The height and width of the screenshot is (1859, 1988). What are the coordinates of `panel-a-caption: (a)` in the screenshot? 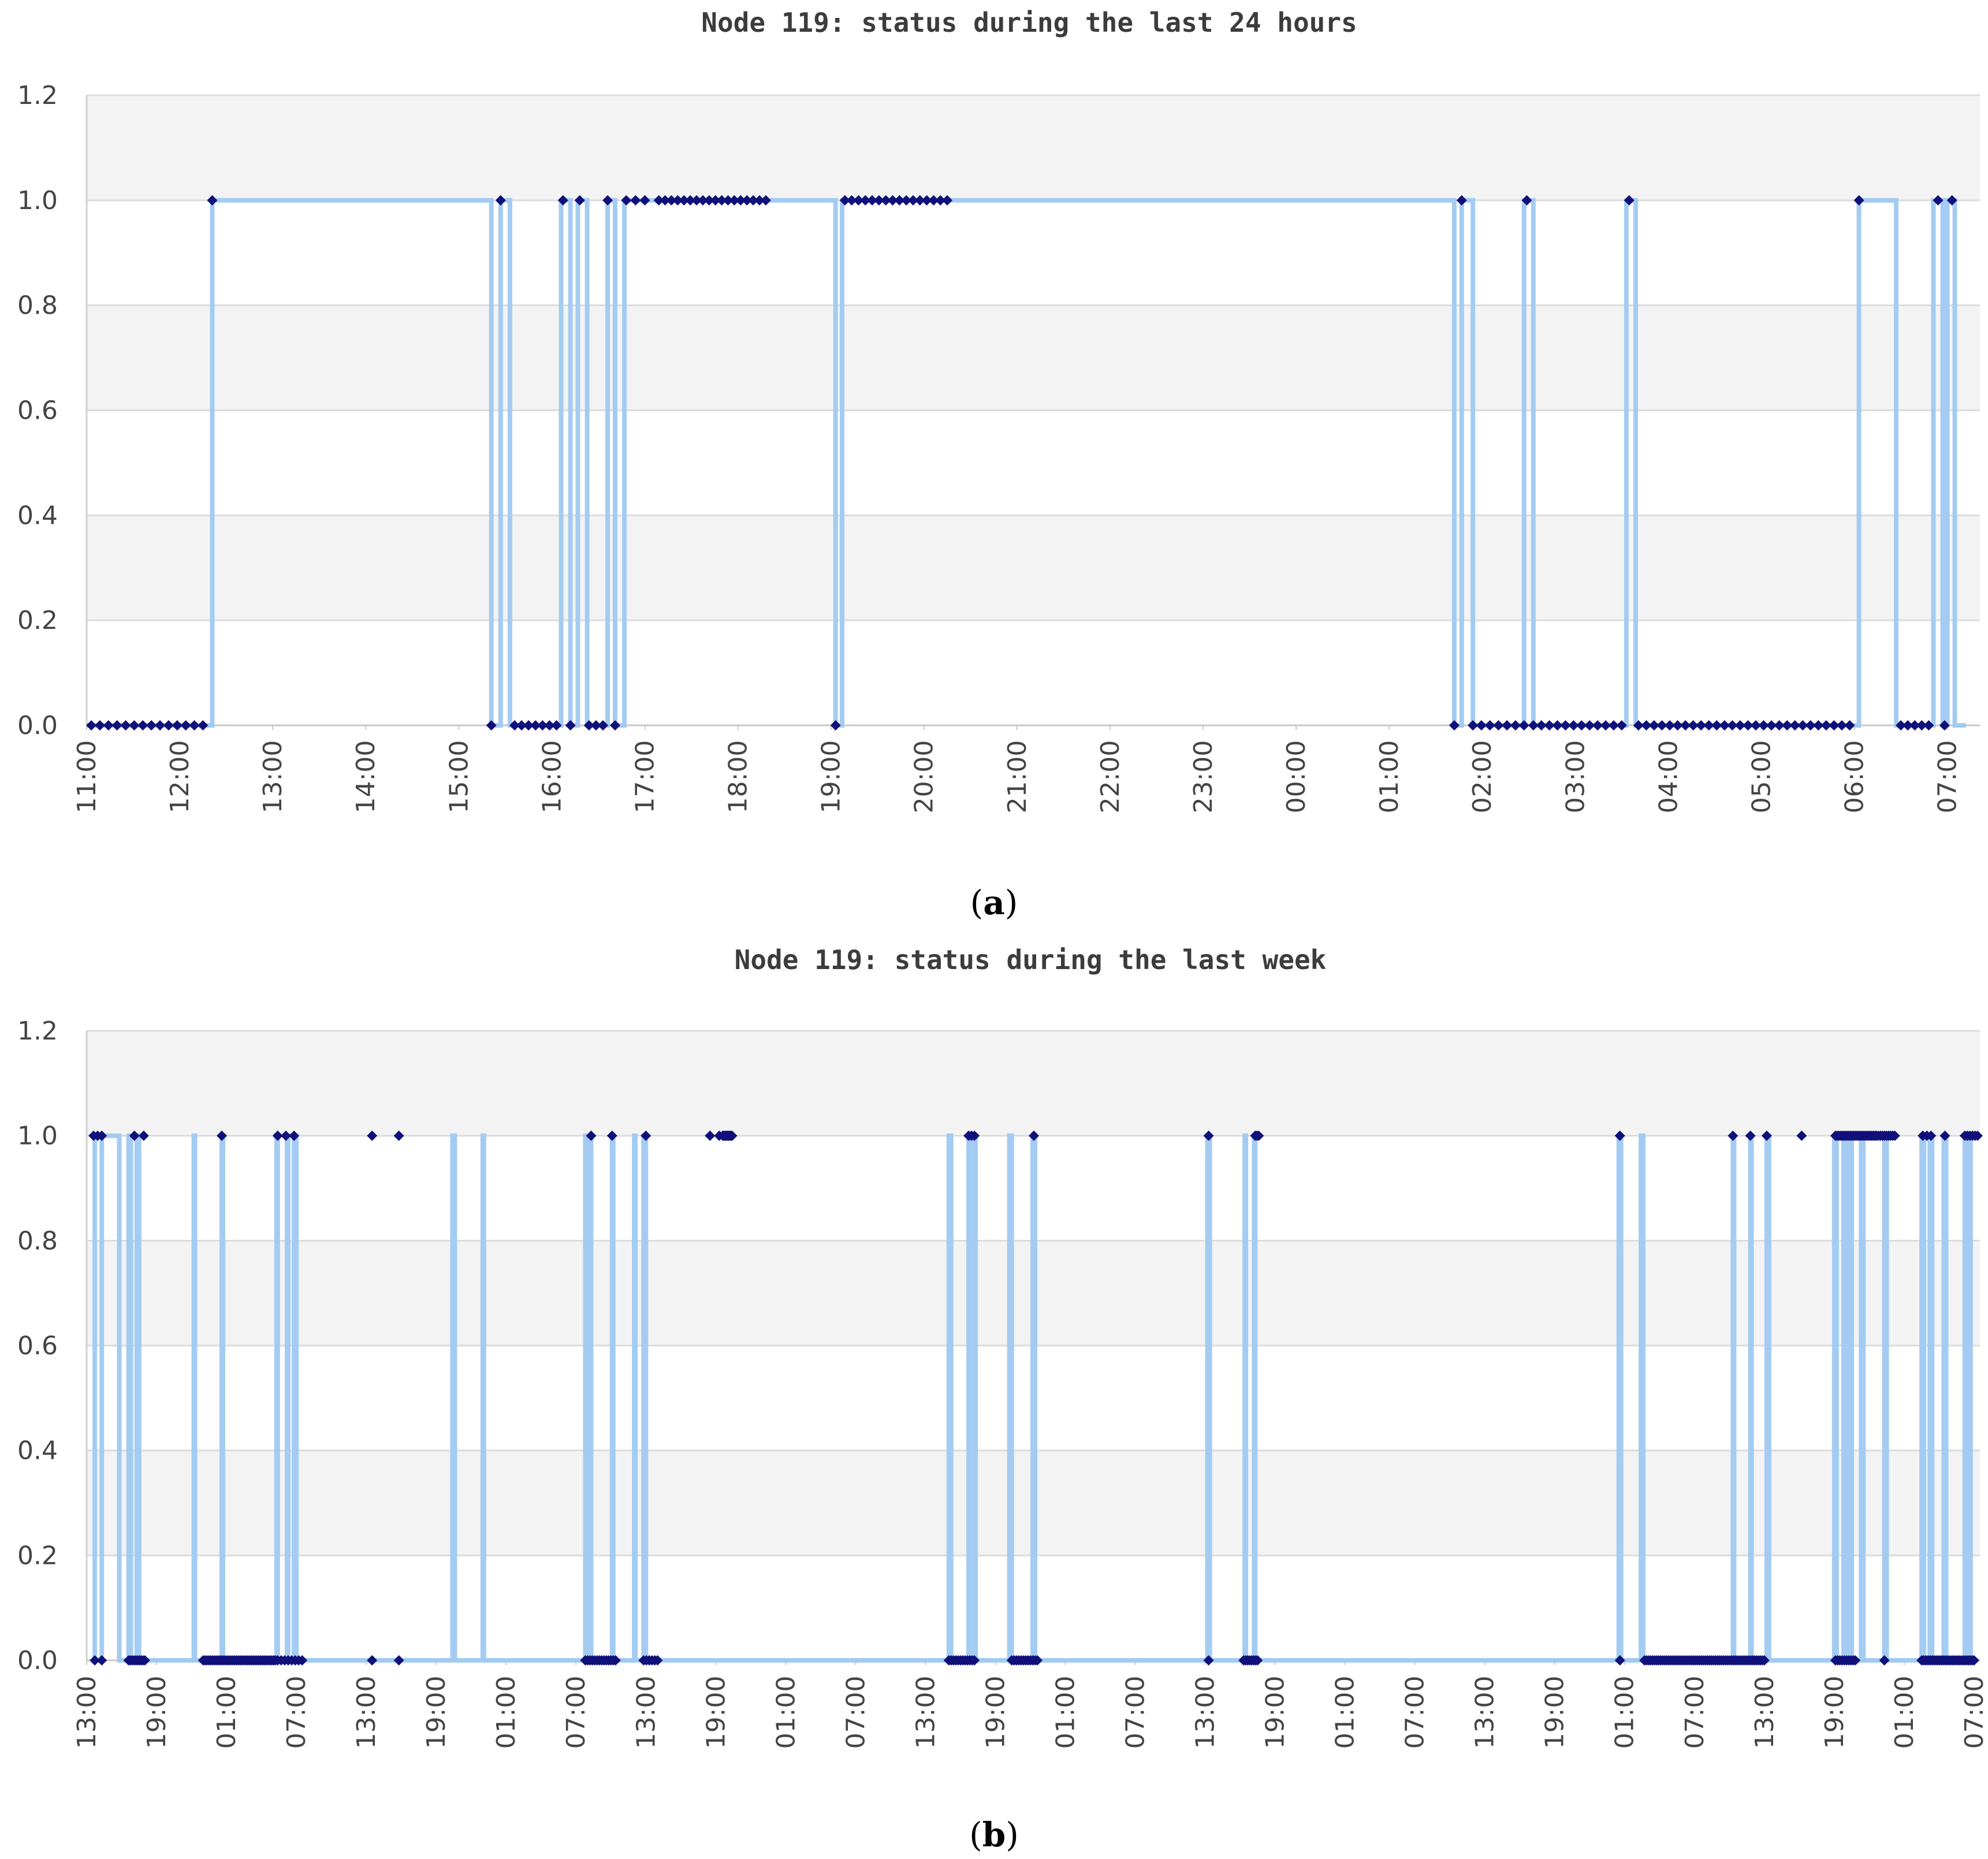 It's located at (994, 902).